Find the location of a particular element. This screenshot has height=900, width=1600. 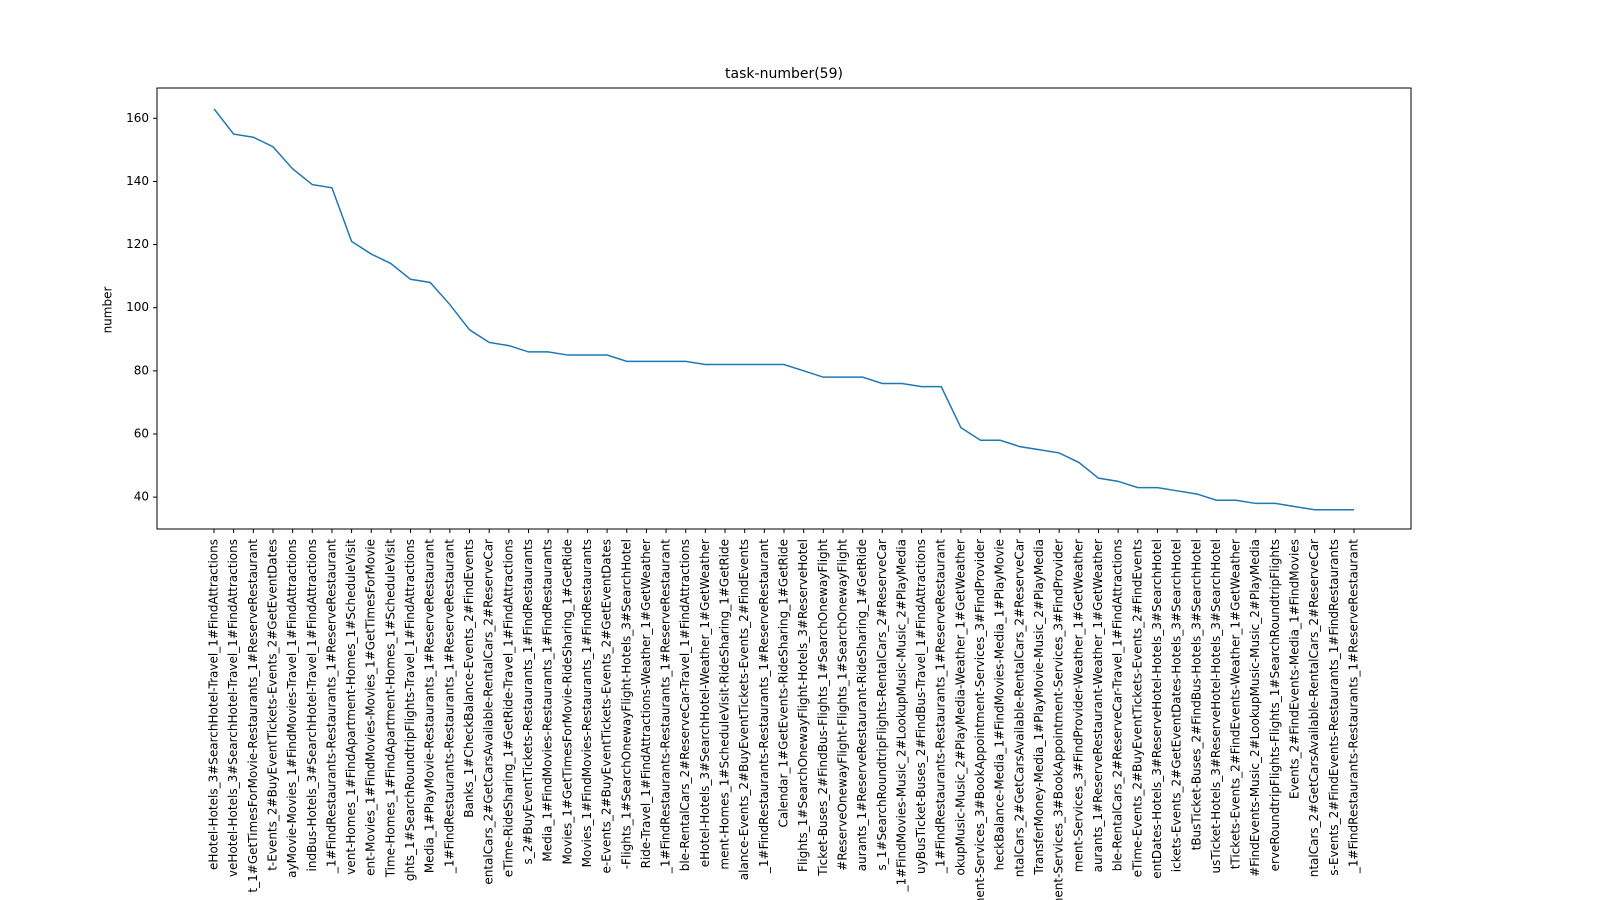

chart-title: task-number(59) is located at coordinates (784, 74).